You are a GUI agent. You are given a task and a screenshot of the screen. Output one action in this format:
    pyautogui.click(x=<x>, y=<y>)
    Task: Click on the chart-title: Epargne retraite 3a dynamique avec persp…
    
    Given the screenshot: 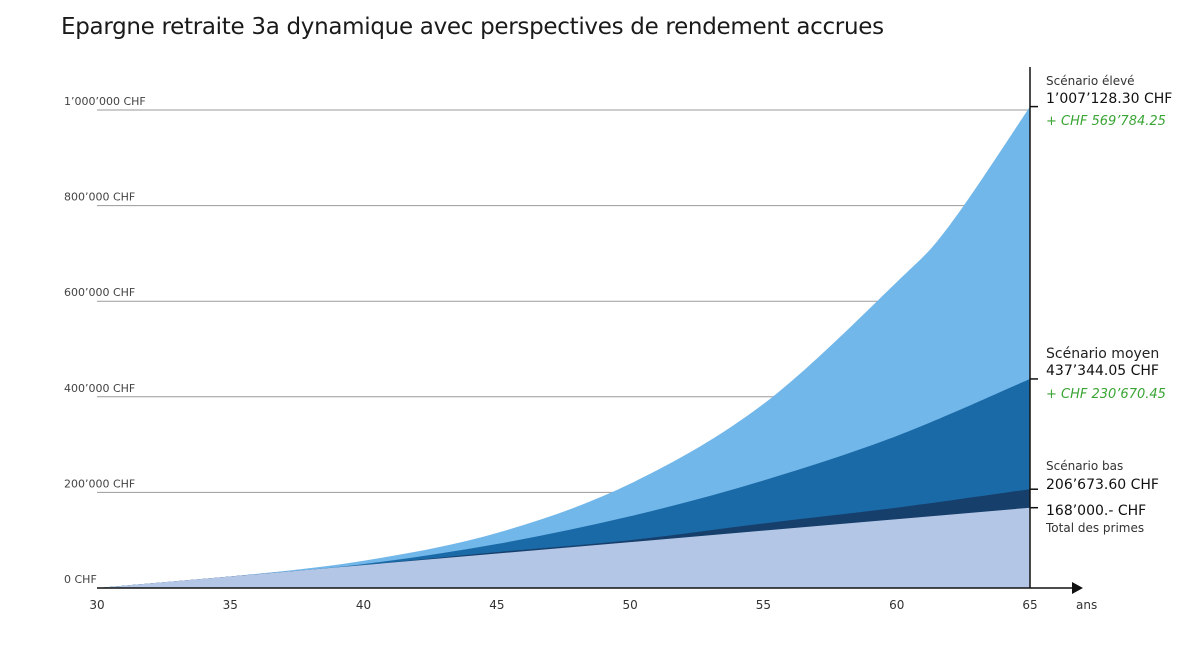 What is the action you would take?
    pyautogui.click(x=472, y=27)
    